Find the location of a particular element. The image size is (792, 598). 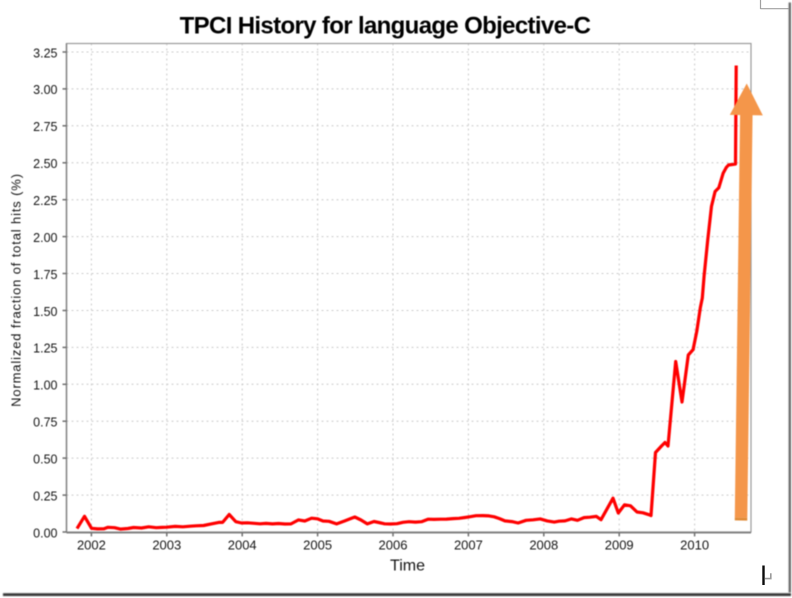

svg-text: 3.00 is located at coordinates (45, 90).